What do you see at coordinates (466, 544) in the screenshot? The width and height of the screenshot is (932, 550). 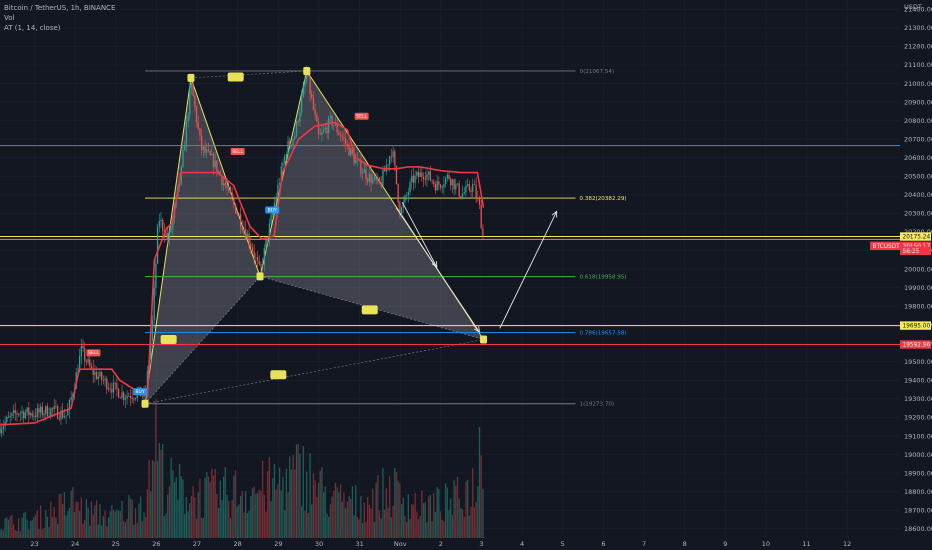 I see `time-axis: 23 24 25 26 27 28 29 30 31 Nov 2 3 4 5 6 7 8 9 10 11 12` at bounding box center [466, 544].